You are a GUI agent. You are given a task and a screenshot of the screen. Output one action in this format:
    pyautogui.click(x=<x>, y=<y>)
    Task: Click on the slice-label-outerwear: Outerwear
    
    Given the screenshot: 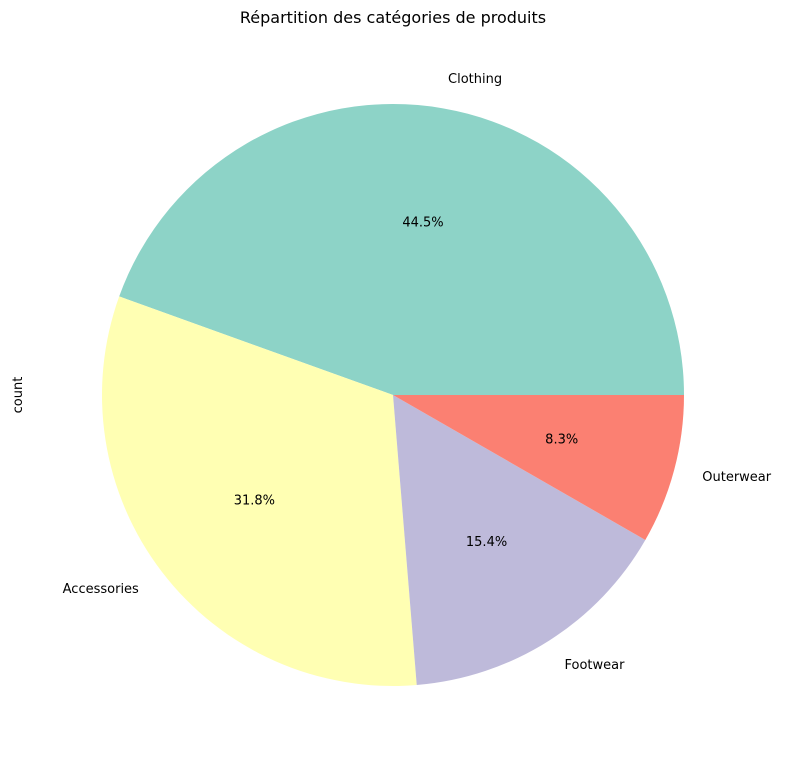 What is the action you would take?
    pyautogui.click(x=737, y=477)
    